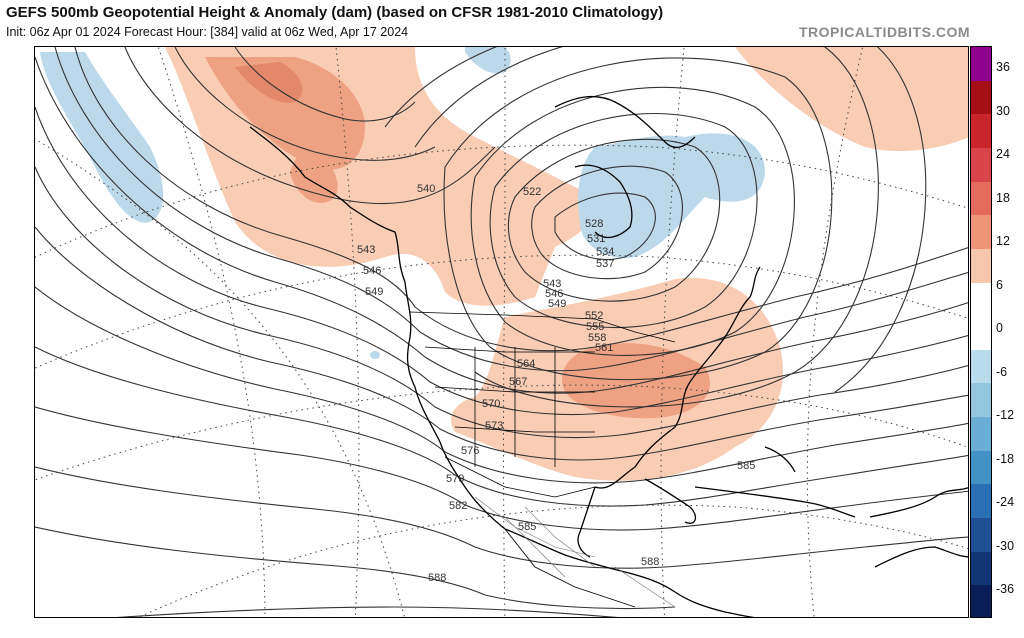  I want to click on contour-label: 540, so click(426, 189).